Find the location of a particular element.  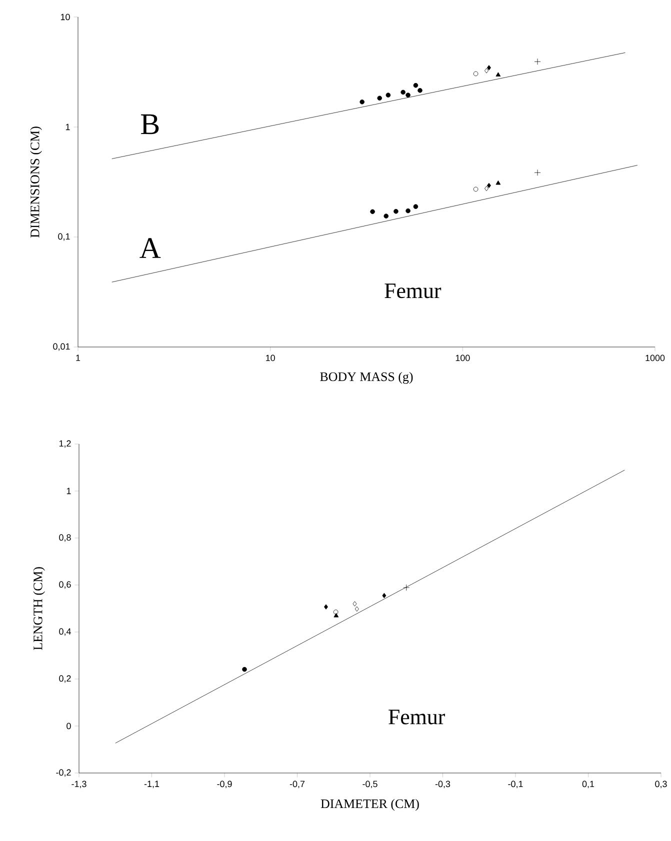

y-tick-label: 0,6 is located at coordinates (65, 585).